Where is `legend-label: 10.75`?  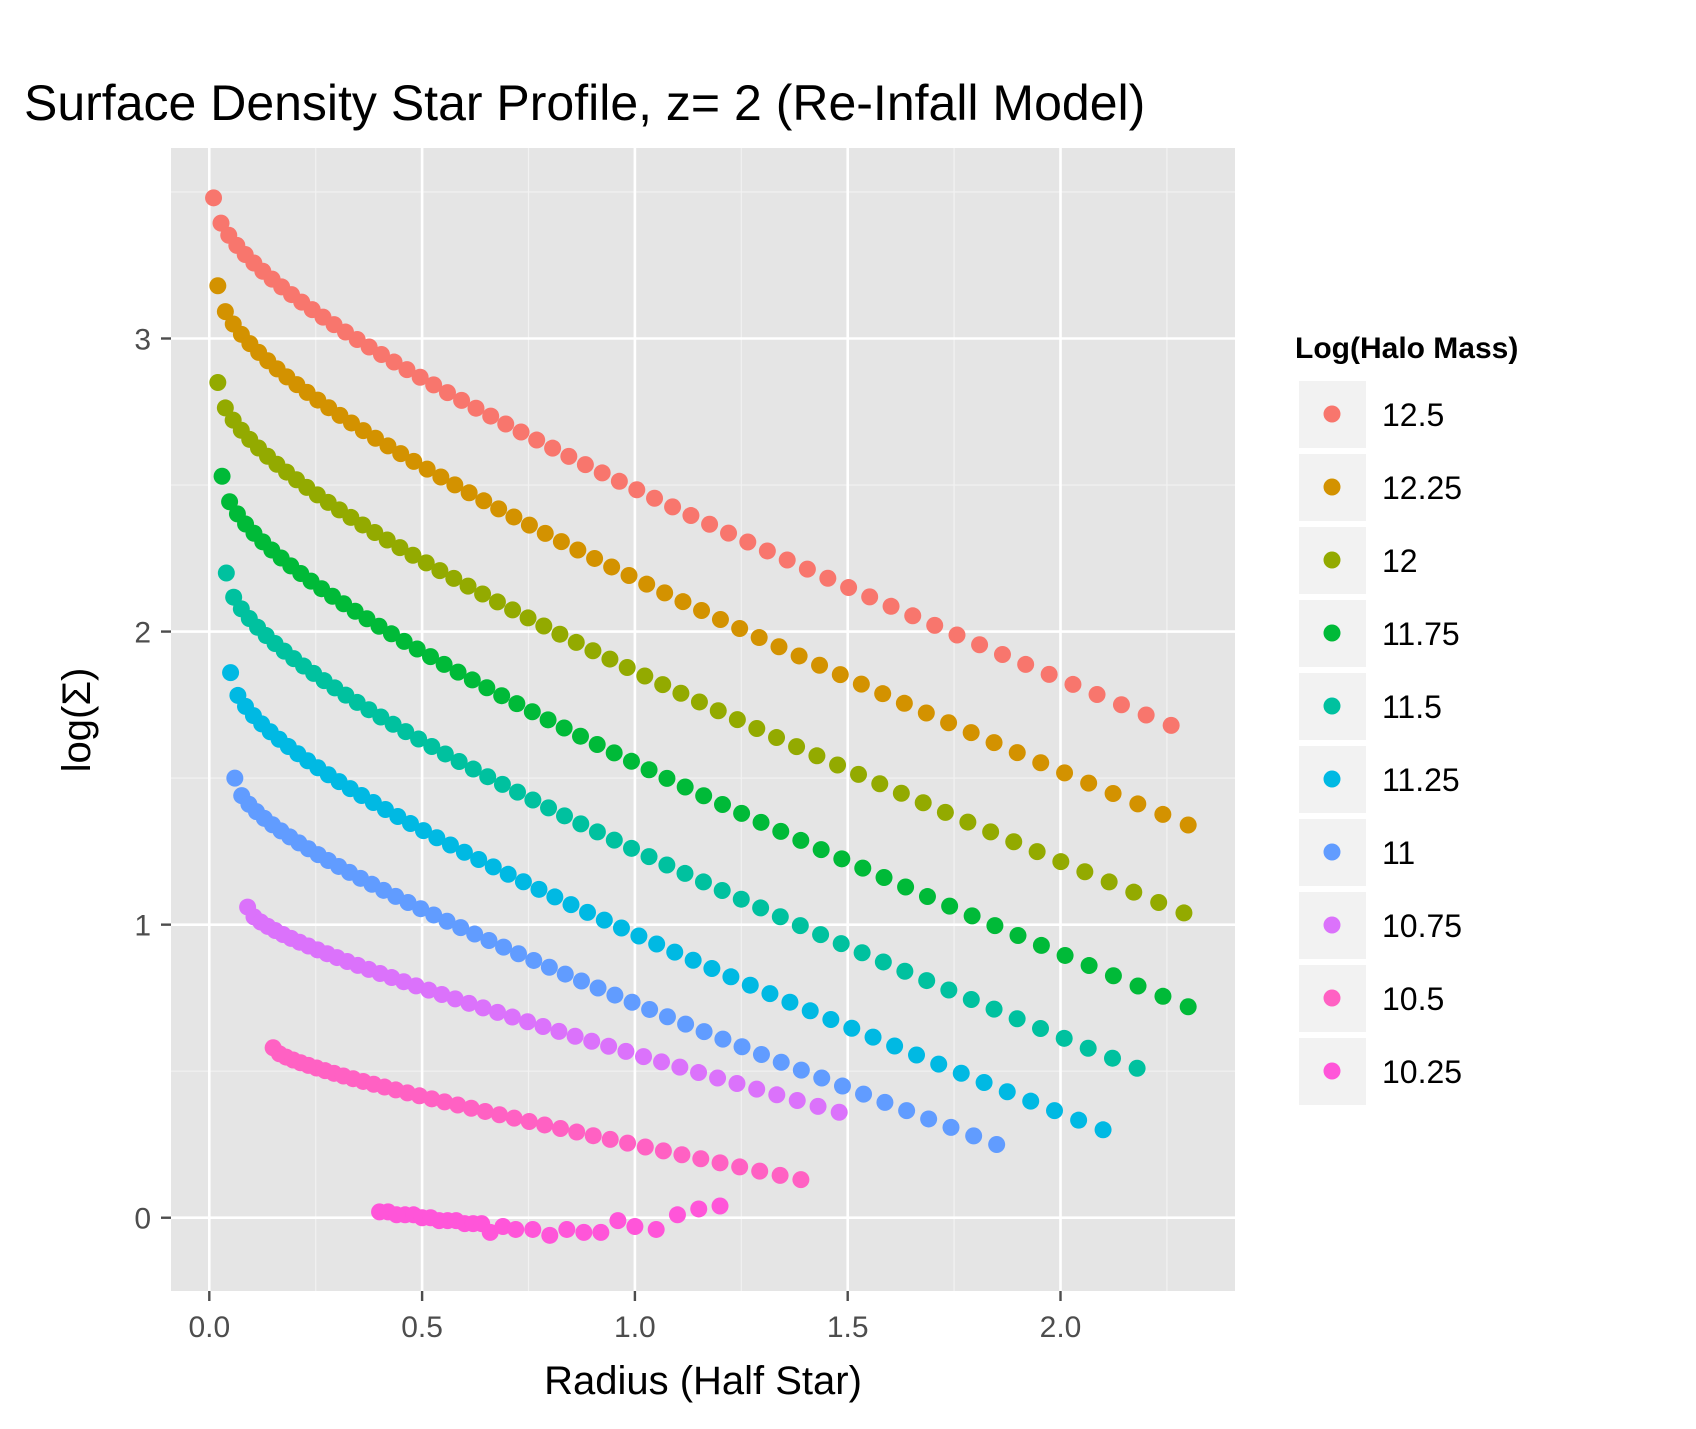
legend-label: 10.75 is located at coordinates (1422, 926).